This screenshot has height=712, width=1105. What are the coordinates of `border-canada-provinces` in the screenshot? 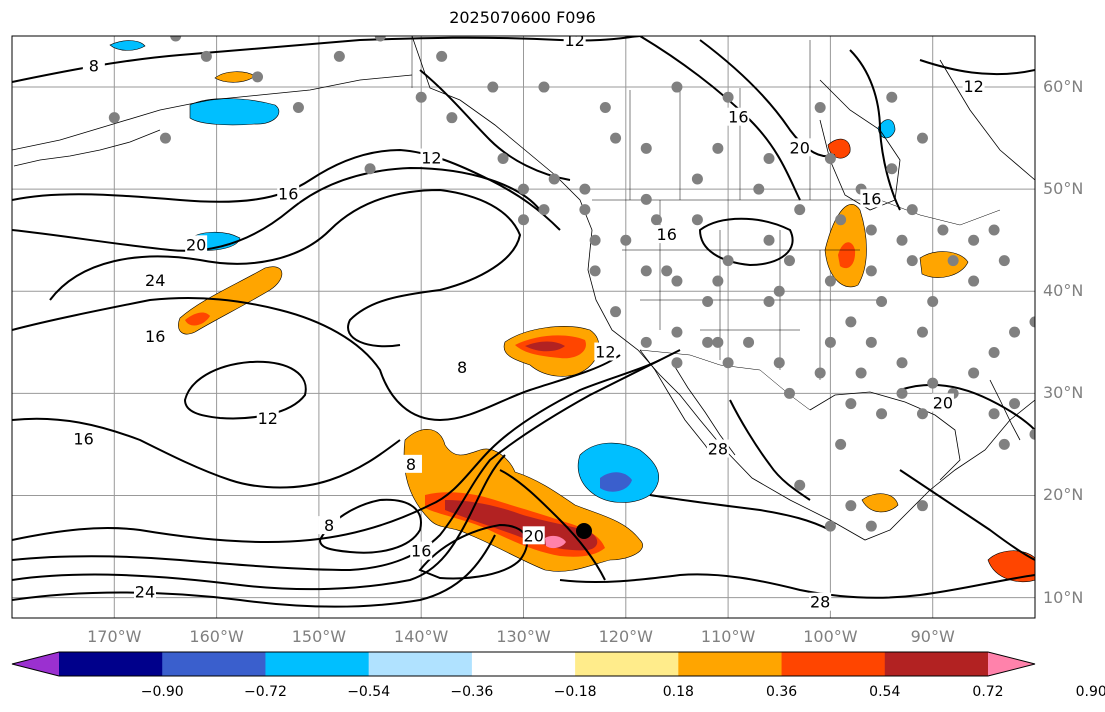 It's located at (720, 120).